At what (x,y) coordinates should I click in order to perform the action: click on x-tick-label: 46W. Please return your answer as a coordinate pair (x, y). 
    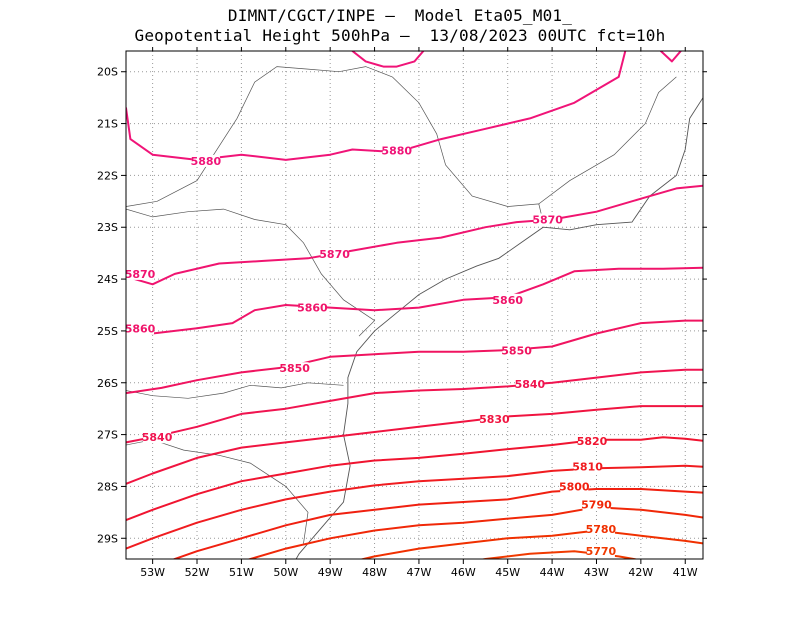
    Looking at the image, I should click on (463, 572).